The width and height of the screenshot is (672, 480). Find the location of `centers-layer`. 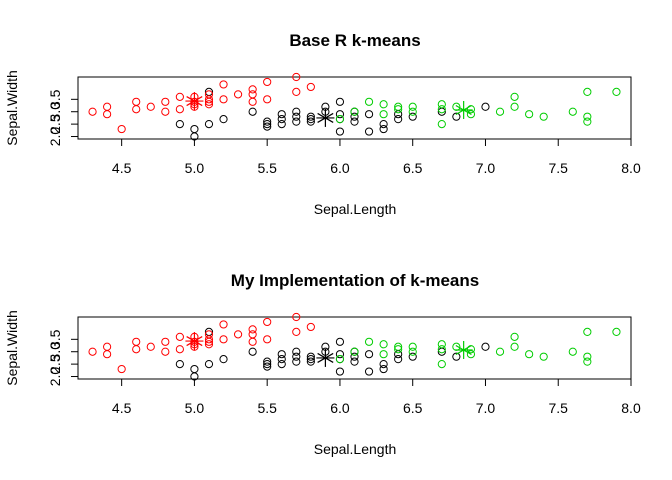

centers-layer is located at coordinates (329, 349).